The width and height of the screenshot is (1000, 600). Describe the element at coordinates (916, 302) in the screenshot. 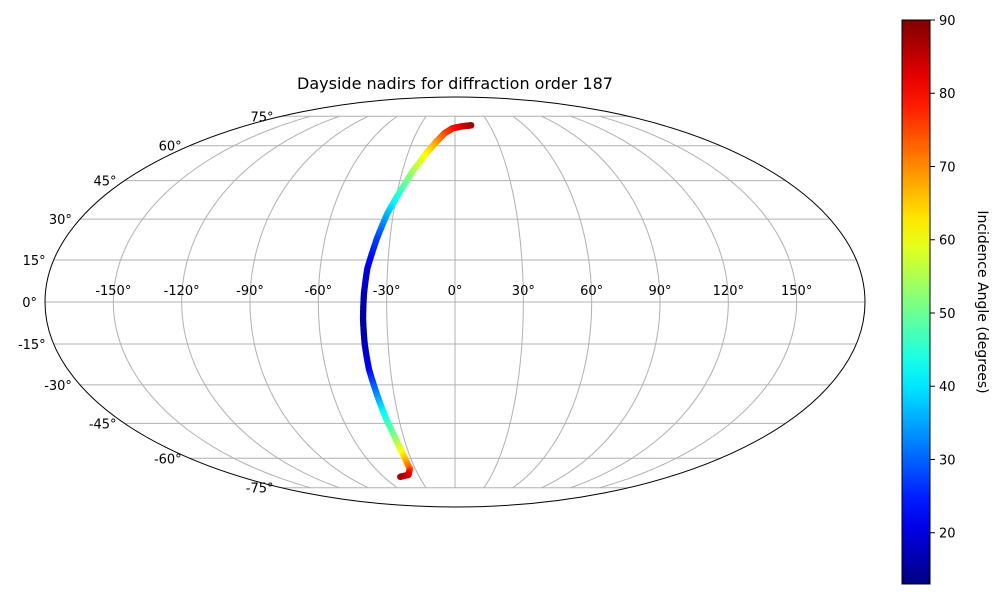

I see `colorbar` at that location.